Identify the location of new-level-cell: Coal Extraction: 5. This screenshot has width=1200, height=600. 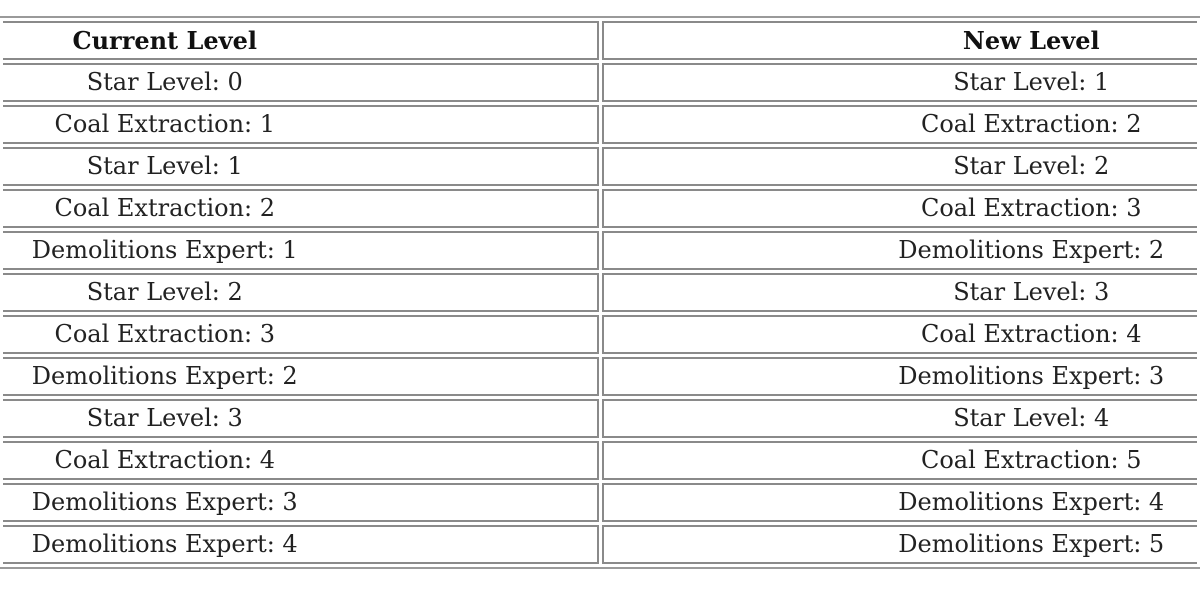
(899, 460).